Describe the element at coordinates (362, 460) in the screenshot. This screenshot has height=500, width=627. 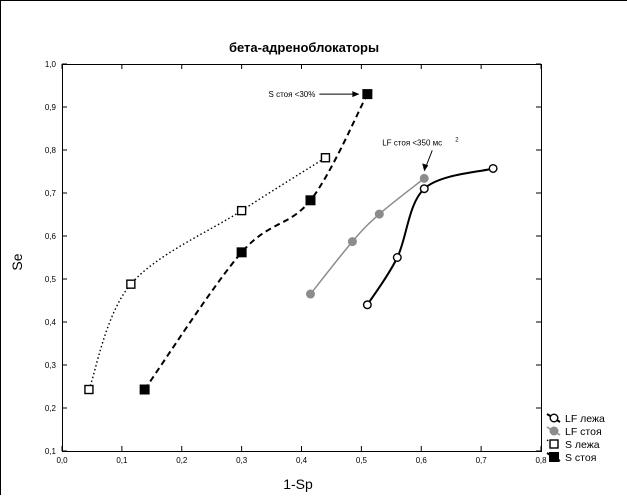
I see `x-tick-label: 0,5` at that location.